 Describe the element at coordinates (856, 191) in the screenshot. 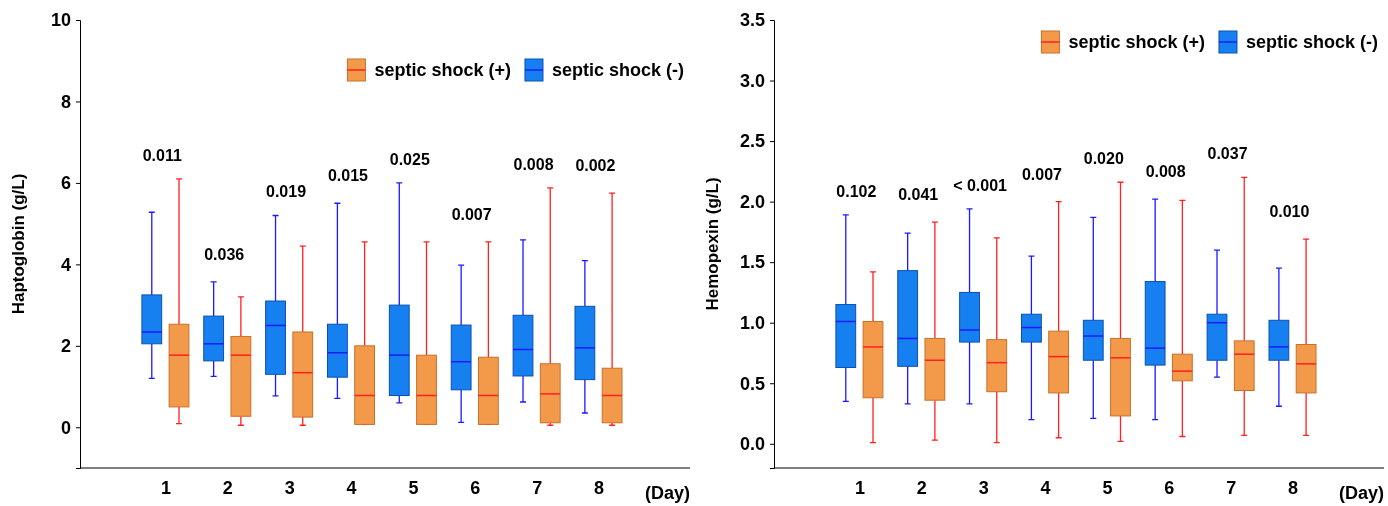

I see `annotation: 0.102` at that location.